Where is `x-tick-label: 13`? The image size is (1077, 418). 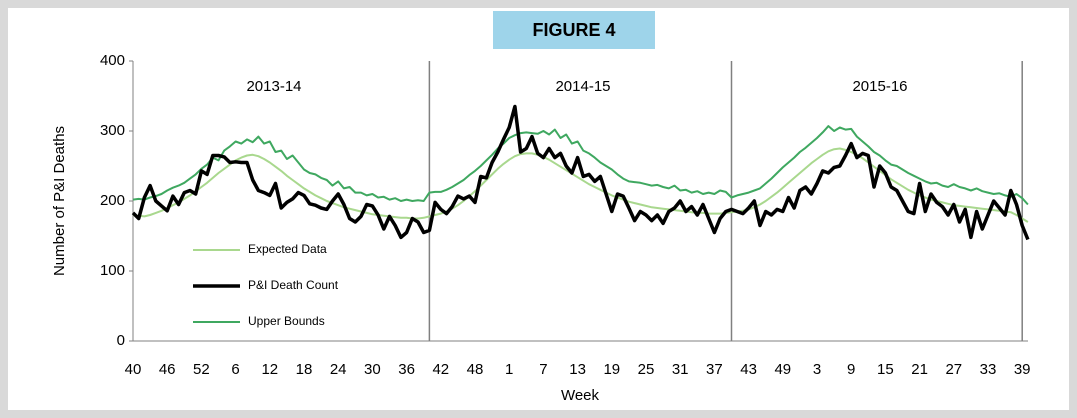 x-tick-label: 13 is located at coordinates (577, 369).